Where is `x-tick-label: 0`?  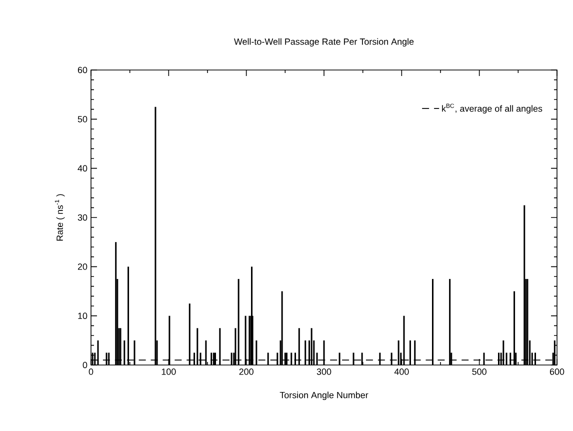
x-tick-label: 0 is located at coordinates (91, 371).